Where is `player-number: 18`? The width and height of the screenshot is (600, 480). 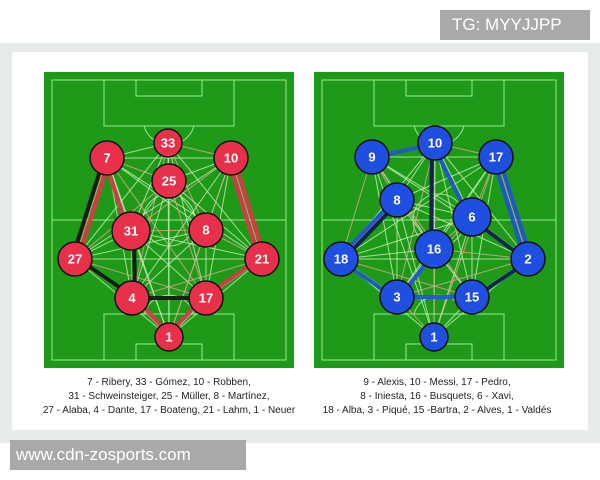 player-number: 18 is located at coordinates (341, 259).